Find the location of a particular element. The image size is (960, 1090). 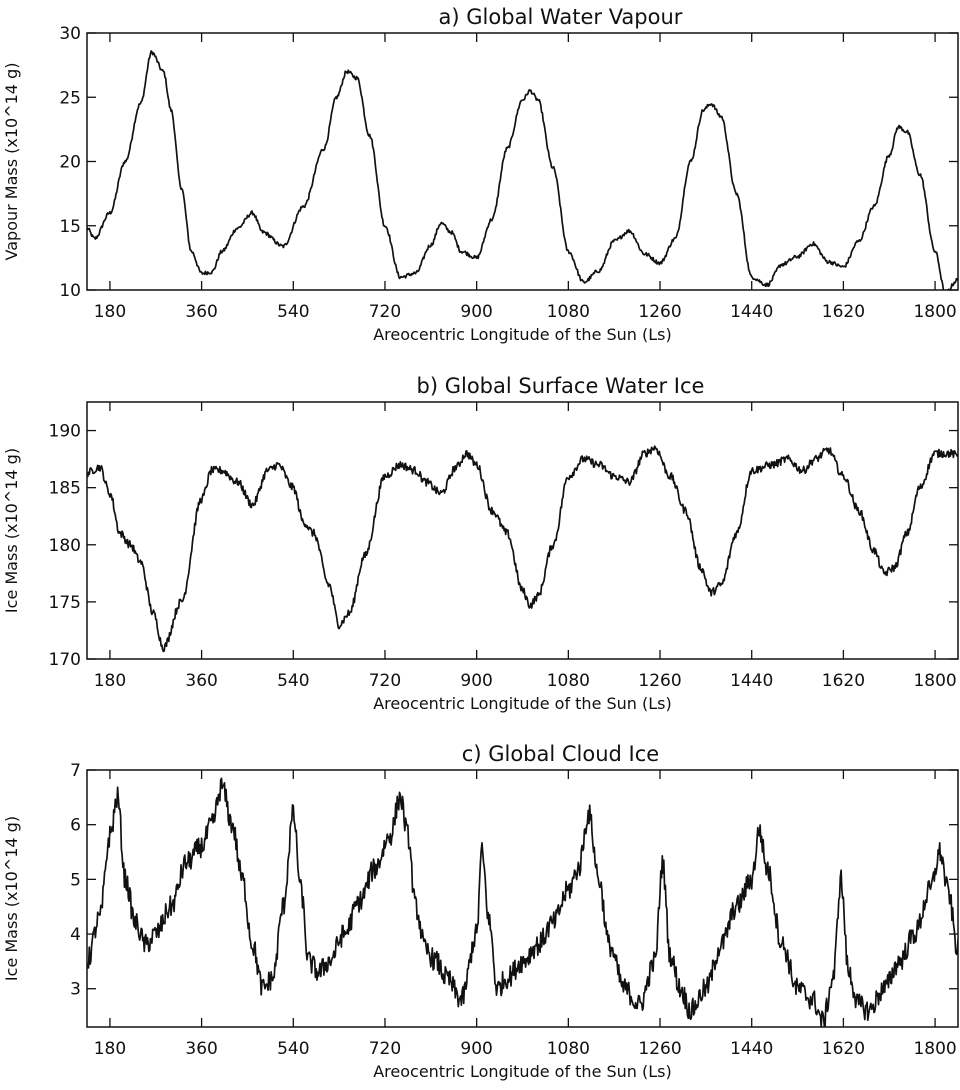

y-tick-label: 170 is located at coordinates (65, 660).